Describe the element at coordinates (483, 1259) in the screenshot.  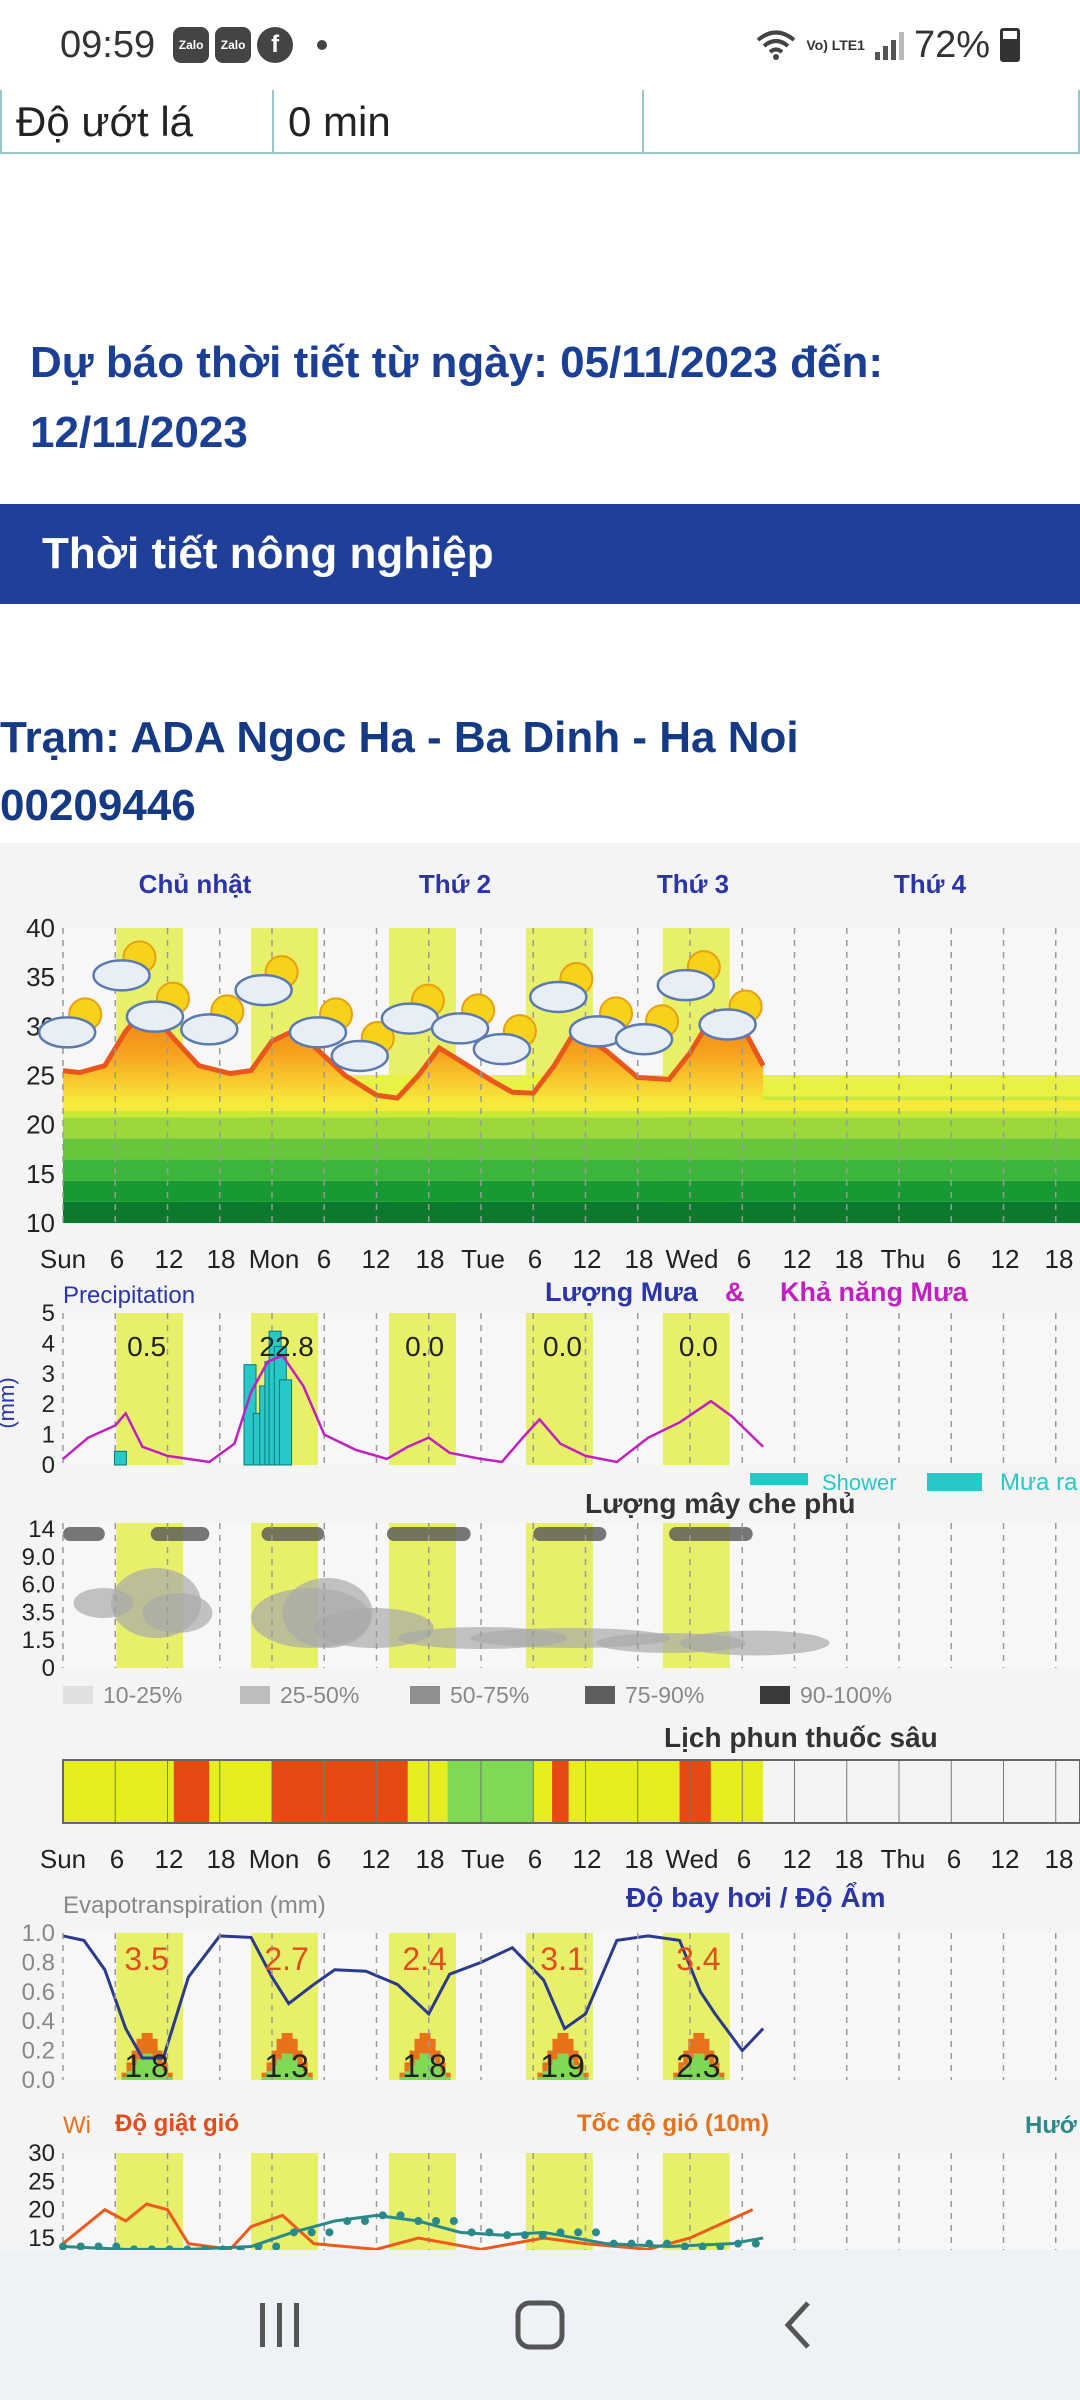
I see `hour-tick: Tue` at that location.